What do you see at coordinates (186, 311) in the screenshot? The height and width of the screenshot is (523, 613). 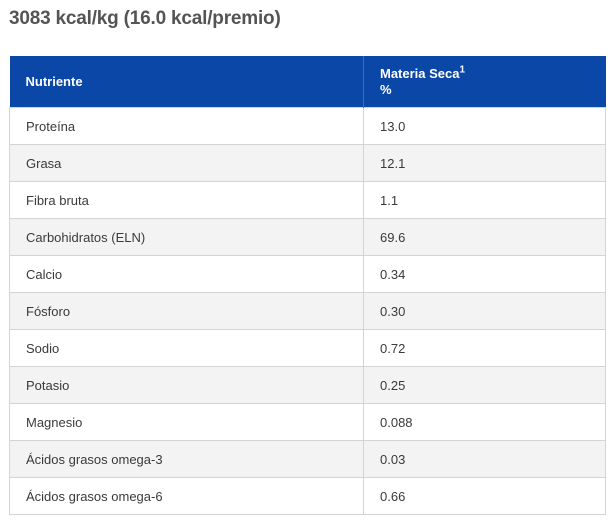 I see `nutrient-name: Fósforo` at bounding box center [186, 311].